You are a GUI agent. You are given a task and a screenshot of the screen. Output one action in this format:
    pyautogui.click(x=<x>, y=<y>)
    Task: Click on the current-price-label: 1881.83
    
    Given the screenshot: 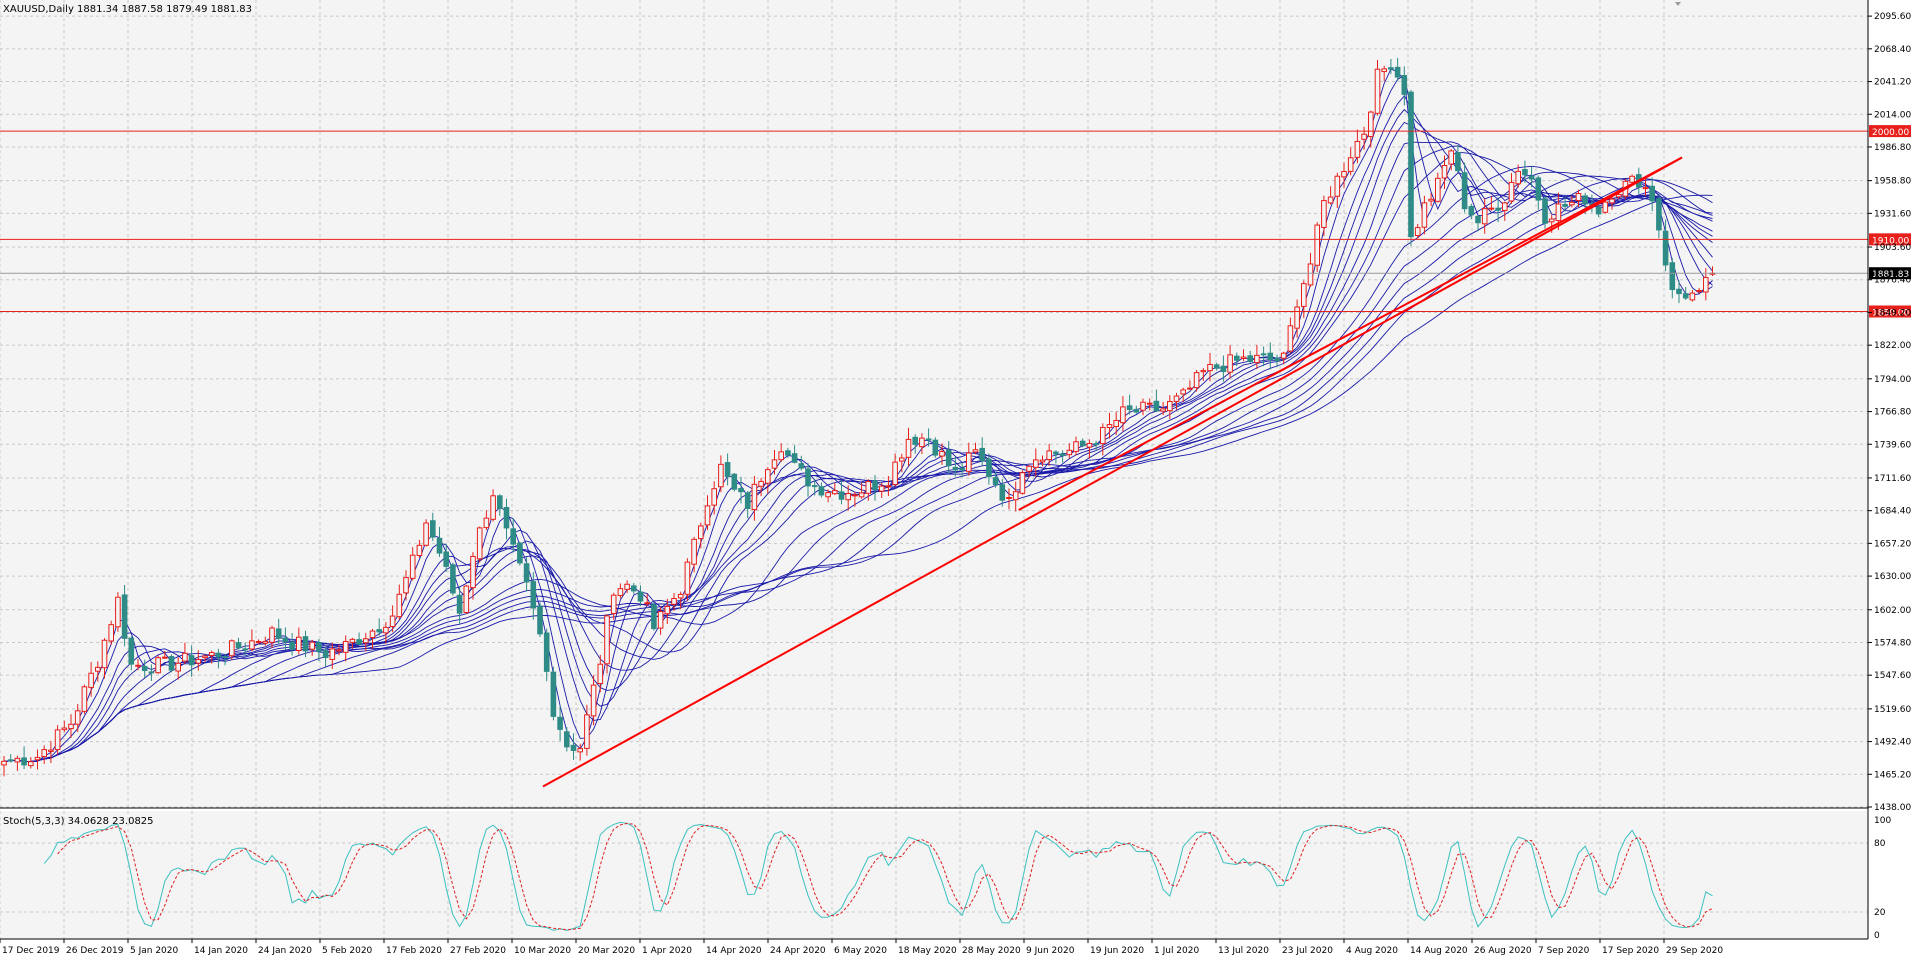 What is the action you would take?
    pyautogui.click(x=1890, y=275)
    